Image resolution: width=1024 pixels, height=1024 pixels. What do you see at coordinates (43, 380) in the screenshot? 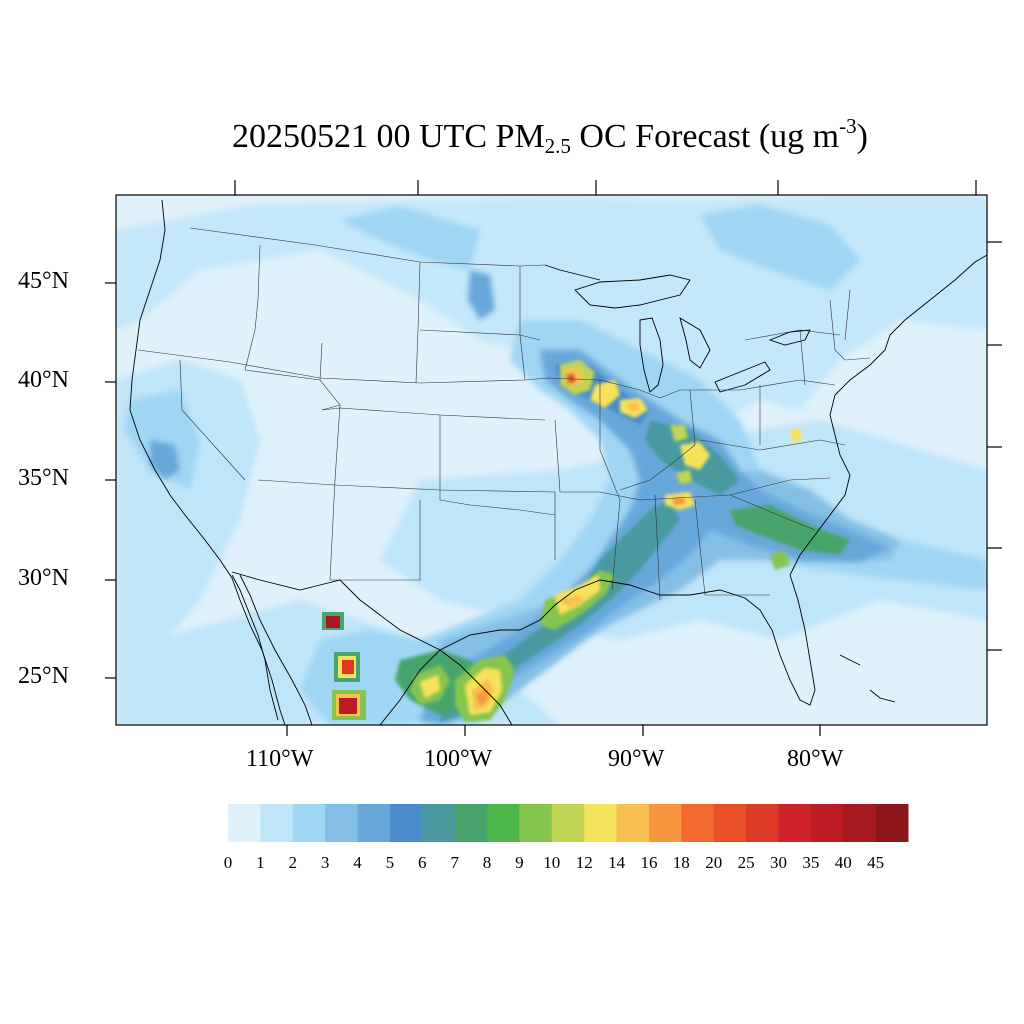
I see `lat-label-40: 40°N` at bounding box center [43, 380].